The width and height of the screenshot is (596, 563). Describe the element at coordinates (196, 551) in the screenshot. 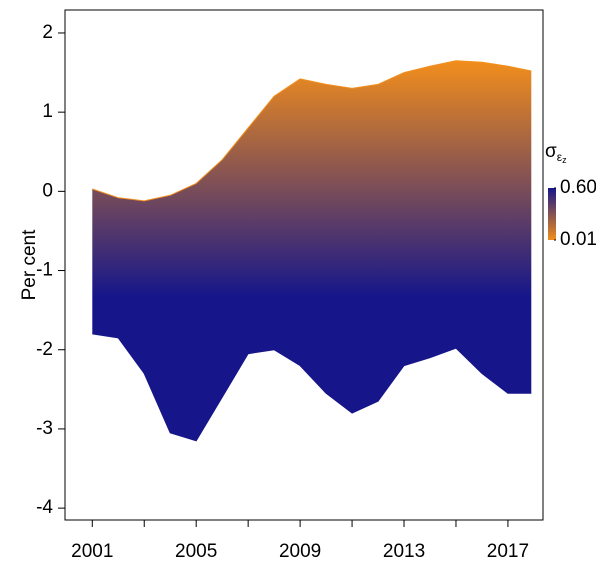

I see `x-tick-label: 2005` at that location.